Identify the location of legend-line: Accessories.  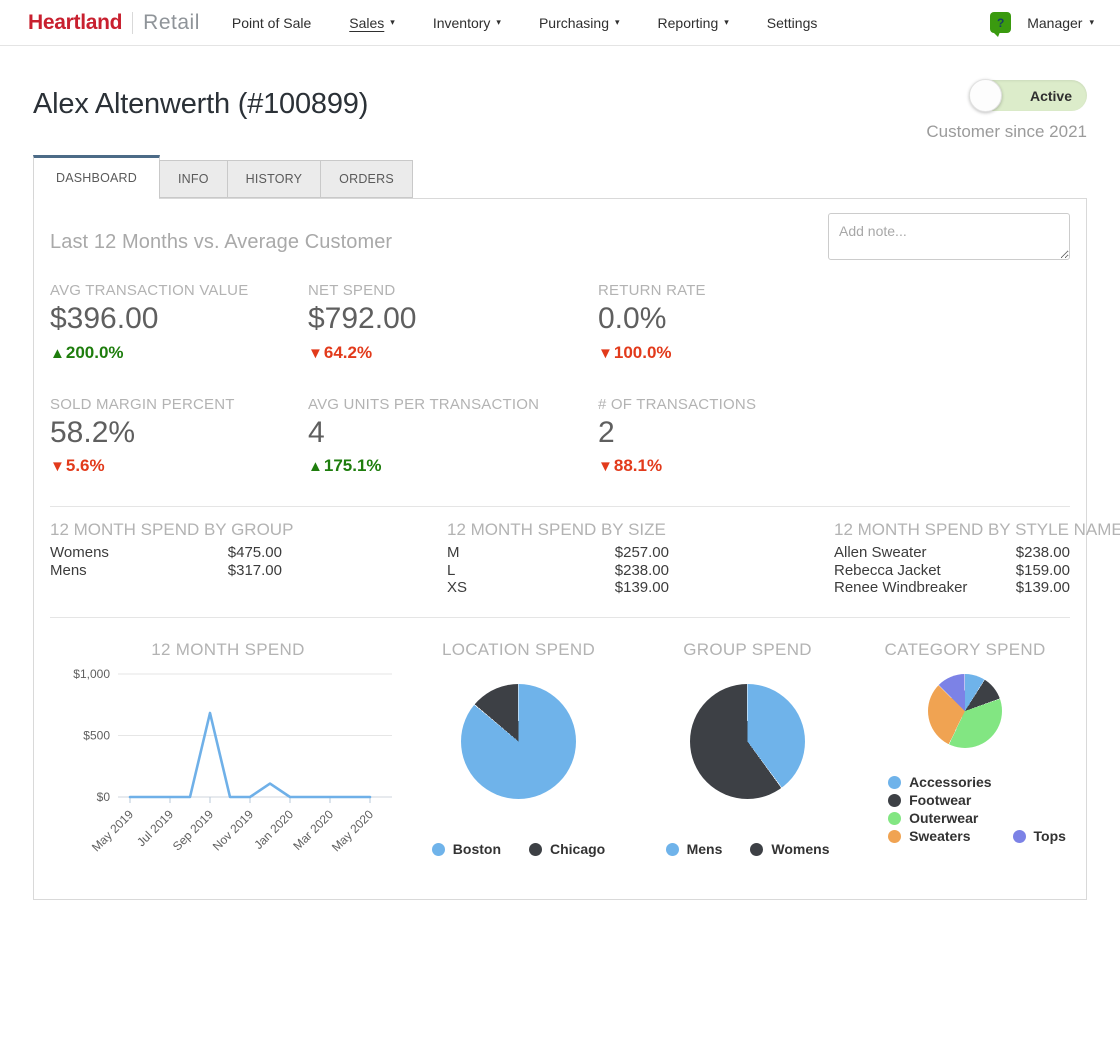
(977, 782).